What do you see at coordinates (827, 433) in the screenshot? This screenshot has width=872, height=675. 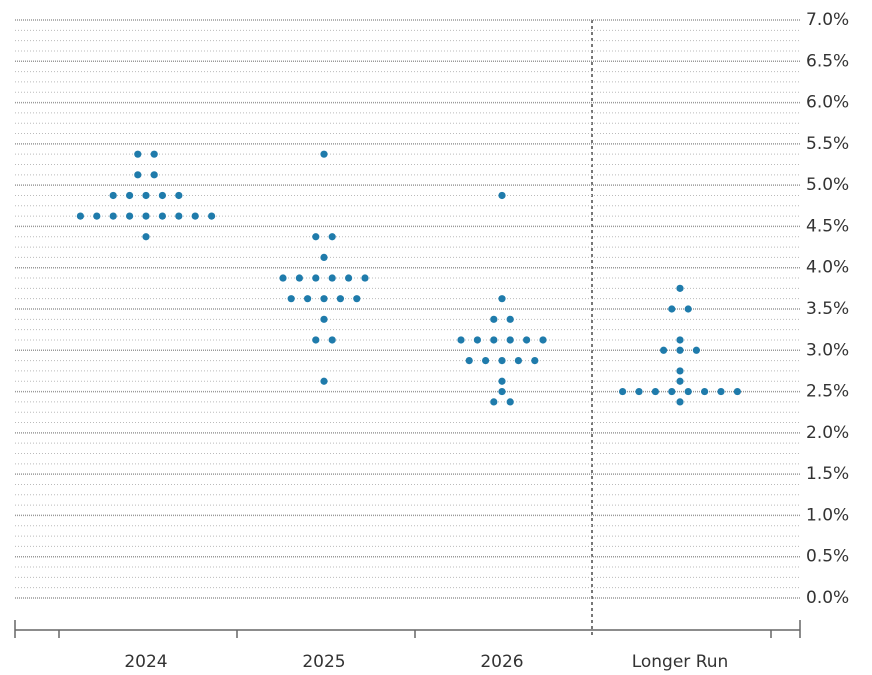 I see `y-tick-label: 2.0%` at bounding box center [827, 433].